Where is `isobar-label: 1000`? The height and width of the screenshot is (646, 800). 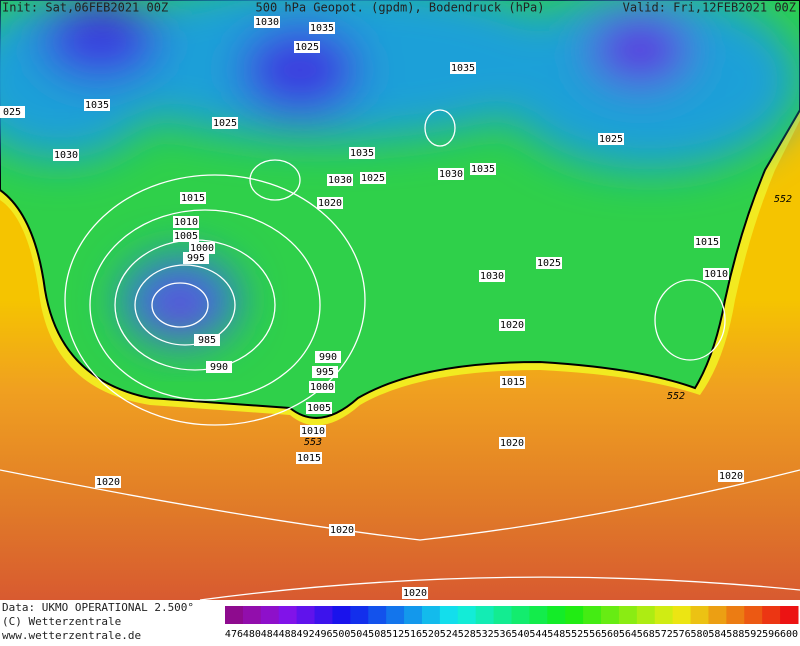 isobar-label: 1000 is located at coordinates (202, 248).